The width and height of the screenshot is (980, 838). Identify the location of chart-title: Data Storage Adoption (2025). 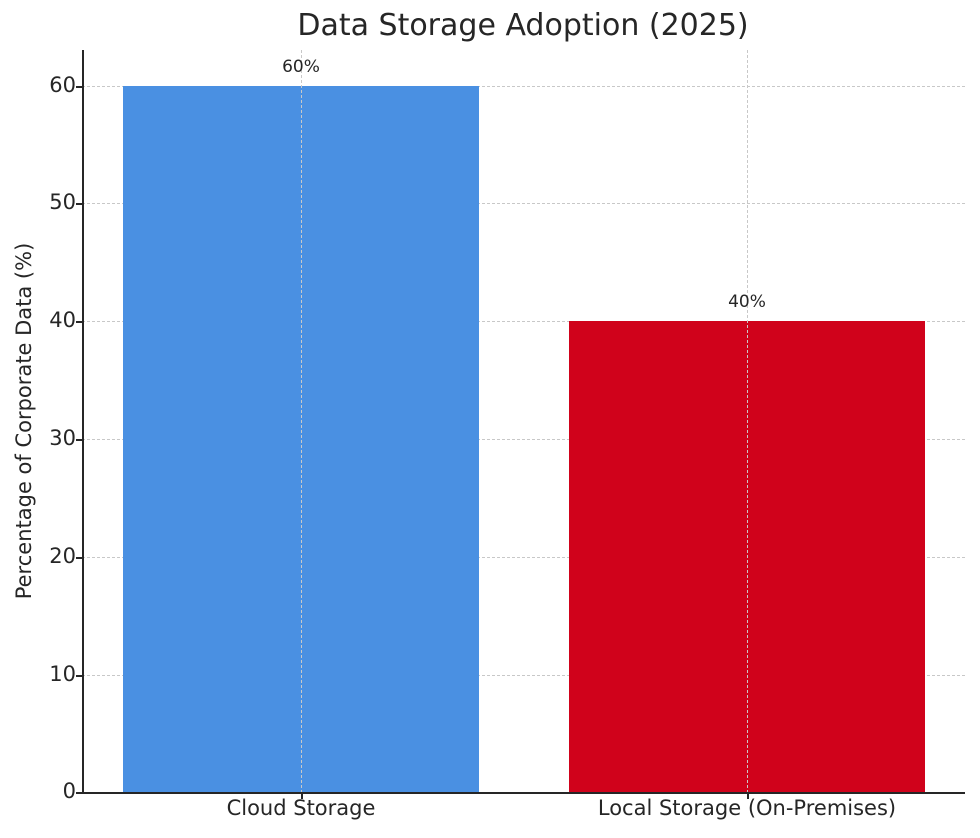
(523, 25).